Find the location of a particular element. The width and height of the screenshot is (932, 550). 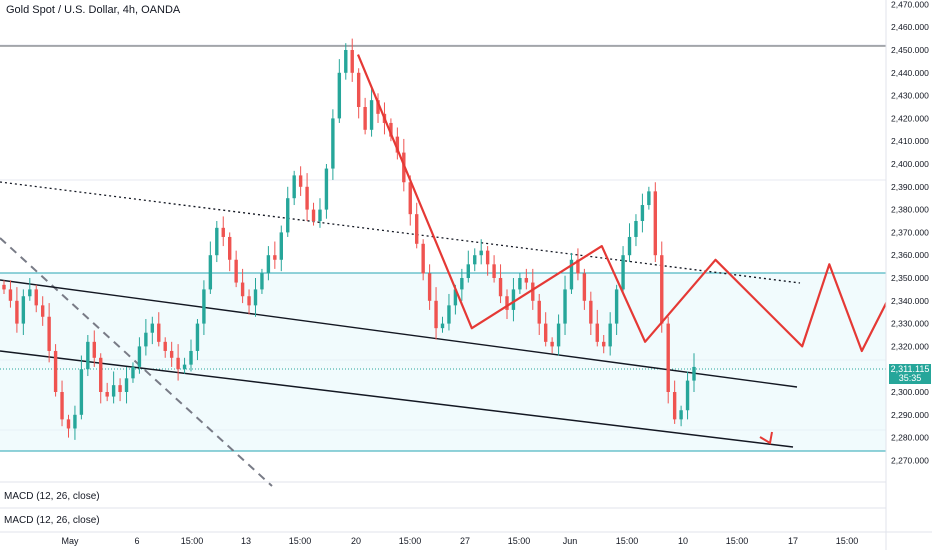

y-tick-label: 2,350.000 is located at coordinates (910, 278).